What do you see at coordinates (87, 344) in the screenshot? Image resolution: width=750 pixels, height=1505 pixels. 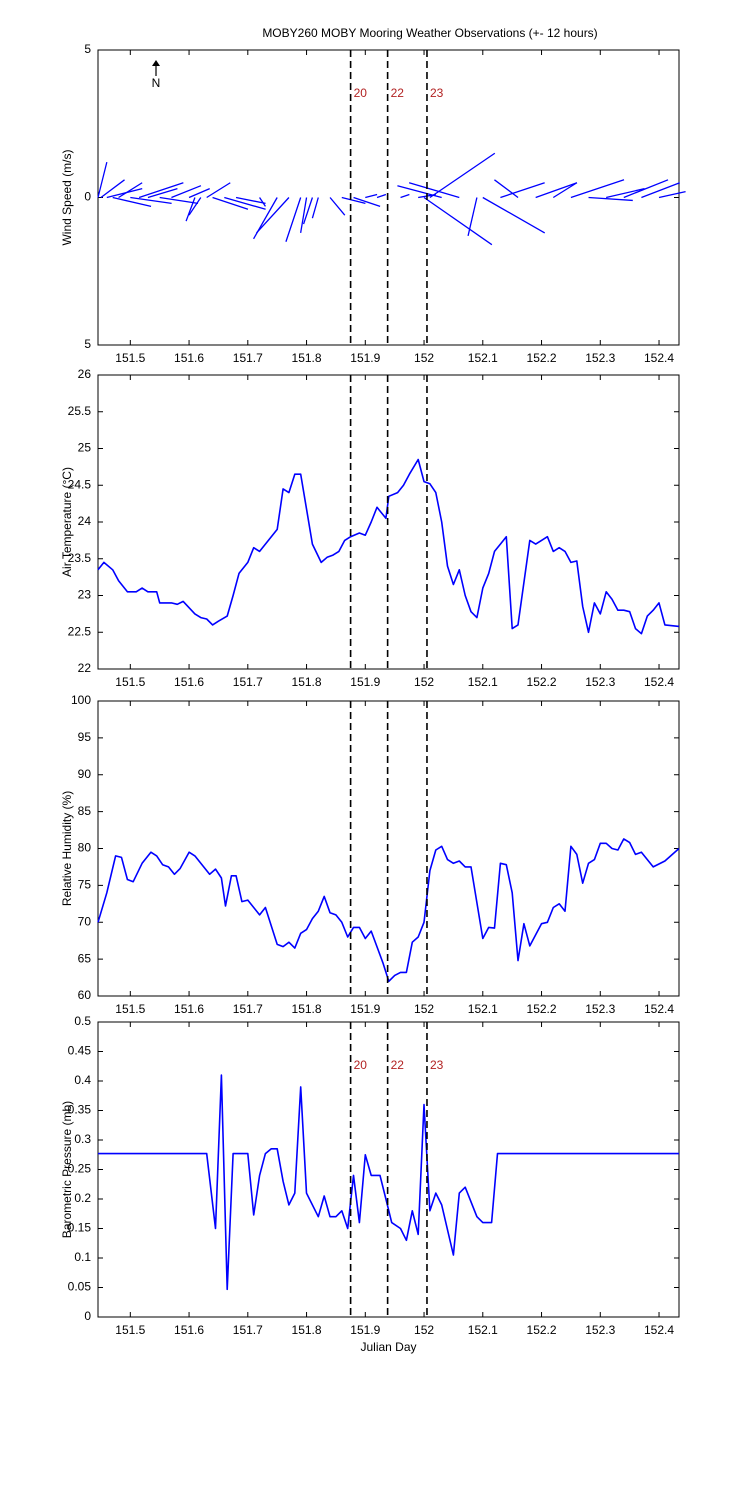 I see `y-tick-label: 5` at bounding box center [87, 344].